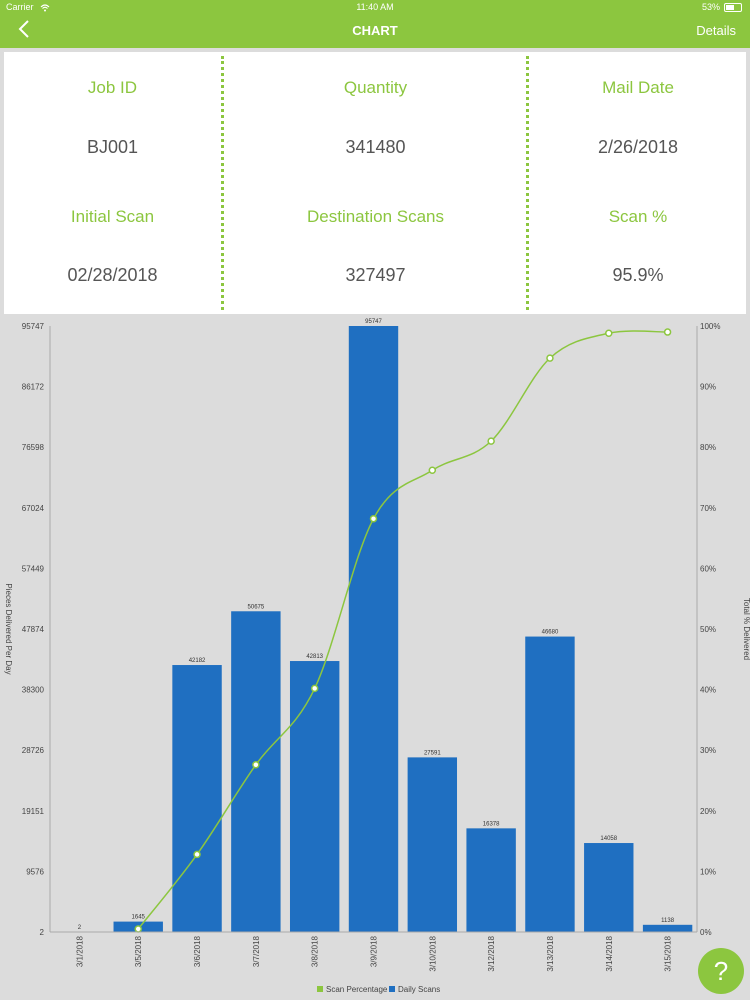 The height and width of the screenshot is (1000, 750). Describe the element at coordinates (33, 387) in the screenshot. I see `y-tick-label: 86172` at that location.